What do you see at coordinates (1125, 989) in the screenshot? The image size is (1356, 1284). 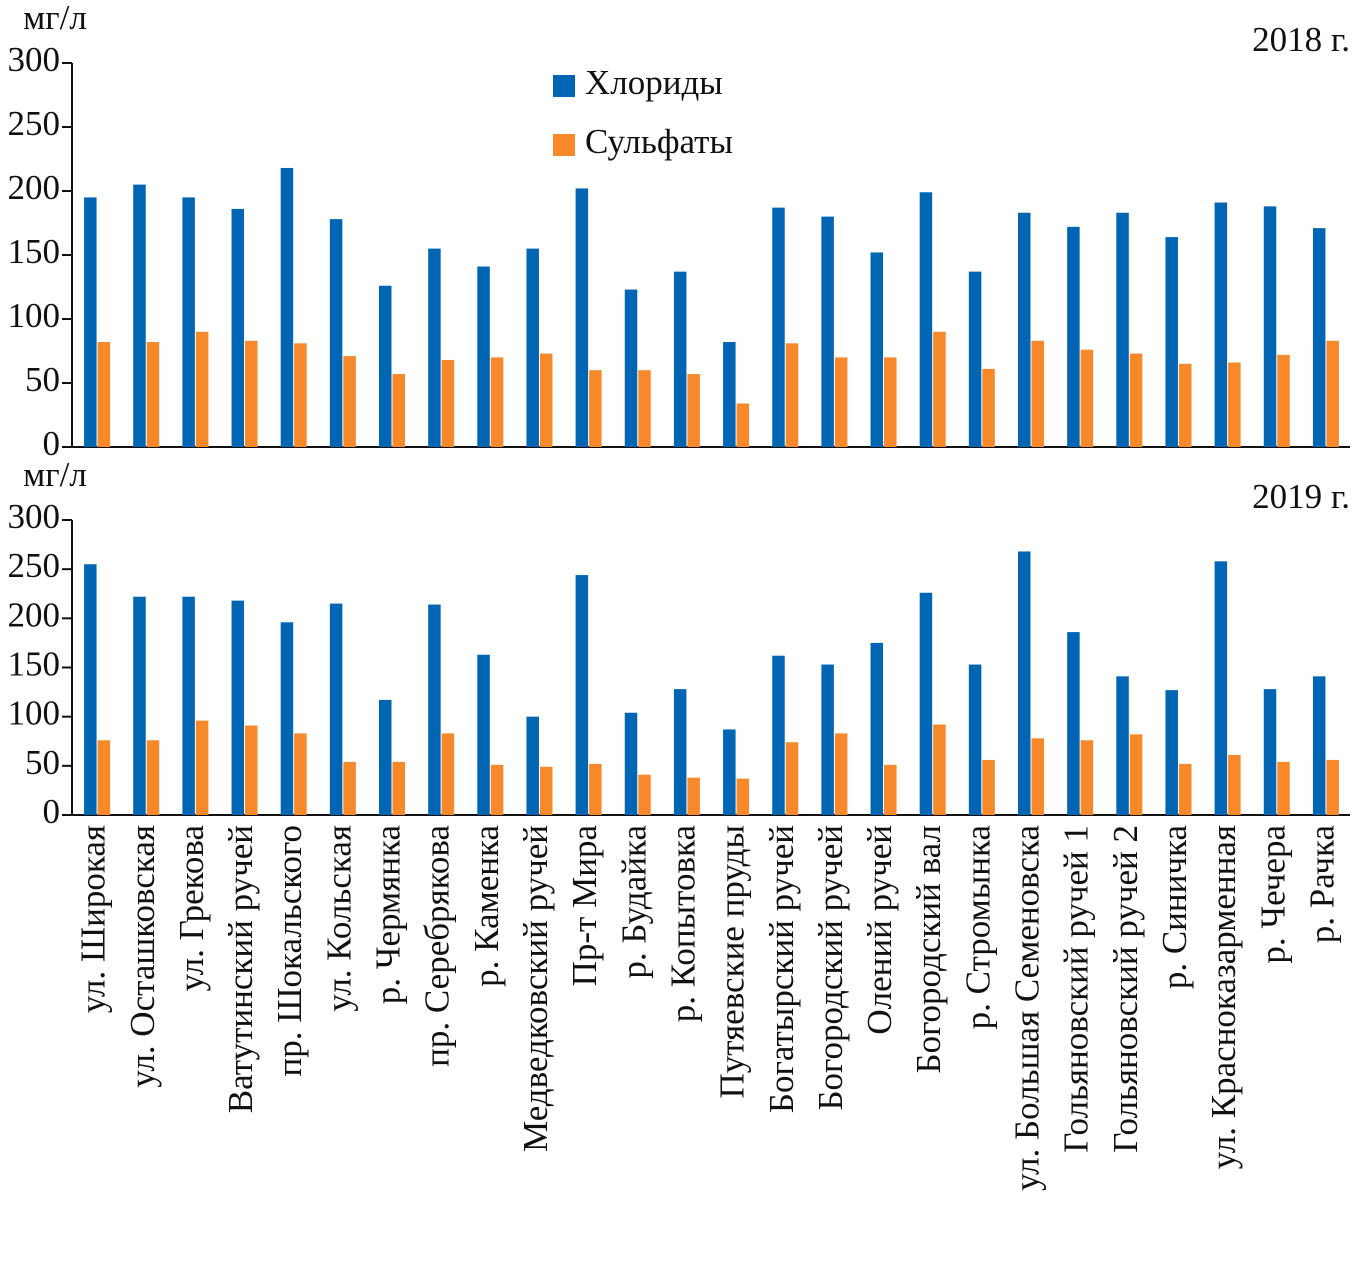 I see `x-tick-label: Гольяновский ручей 2` at bounding box center [1125, 989].